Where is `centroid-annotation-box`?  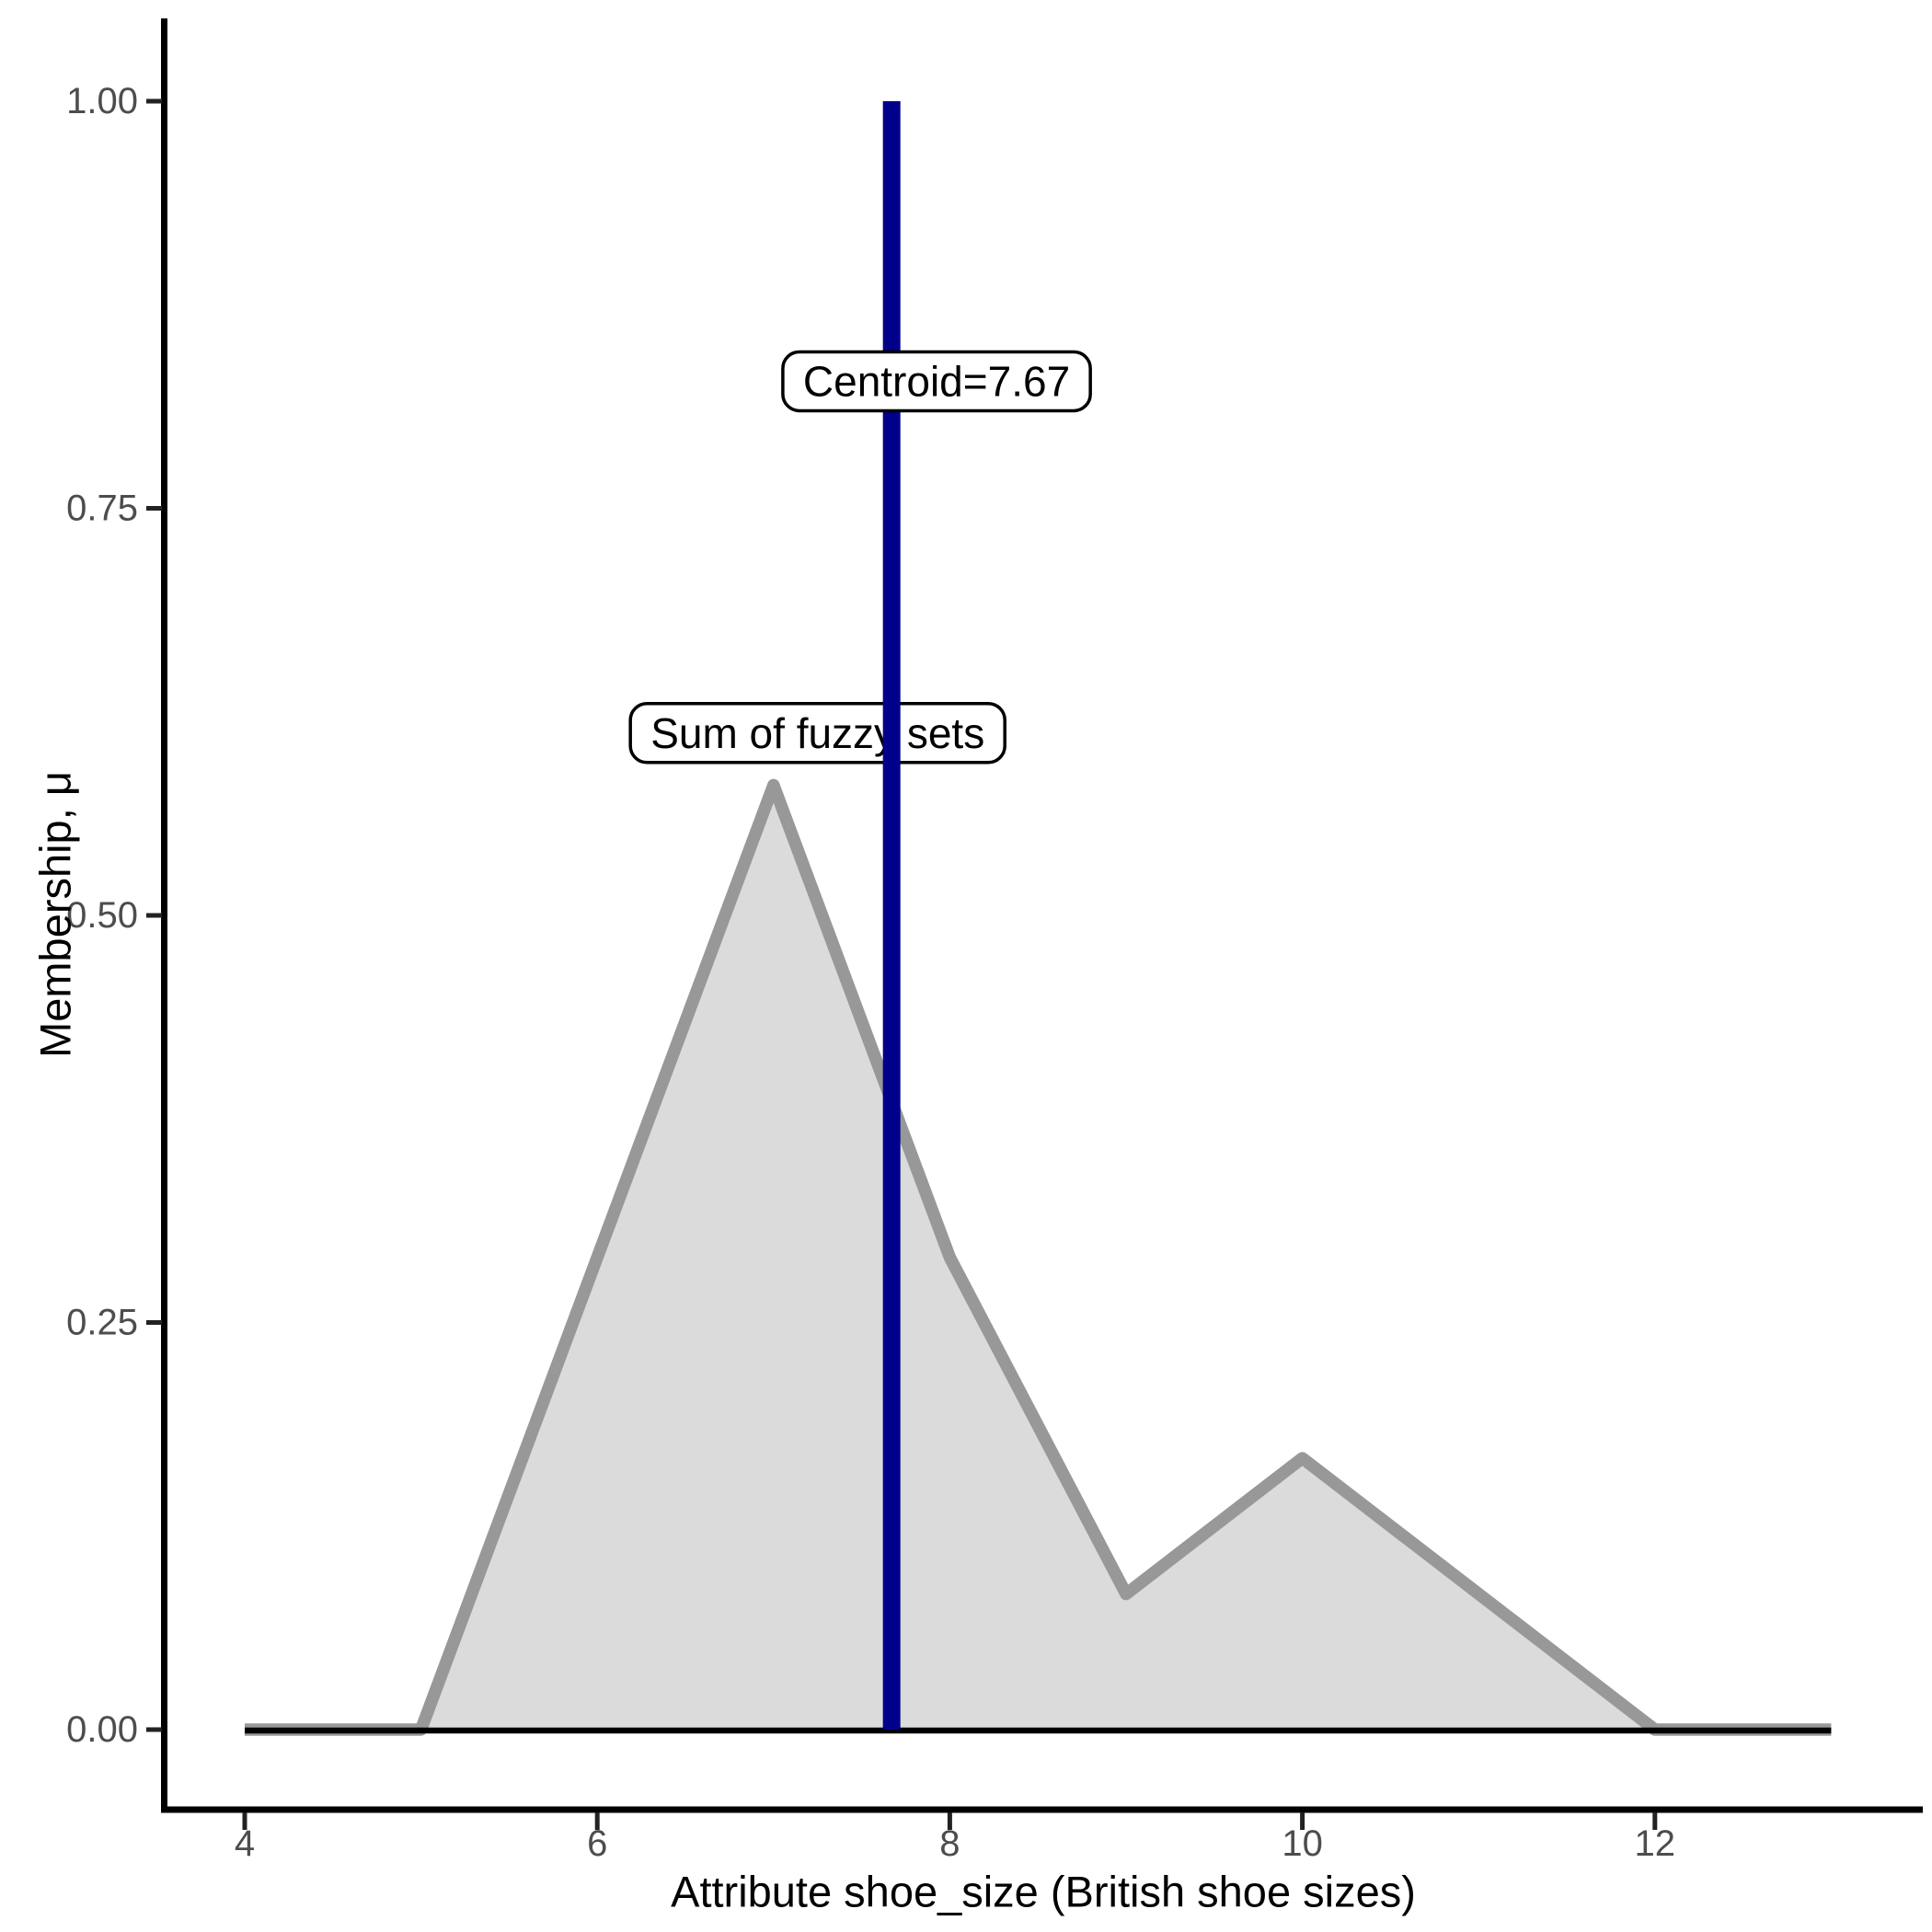
centroid-annotation-box is located at coordinates (936, 381).